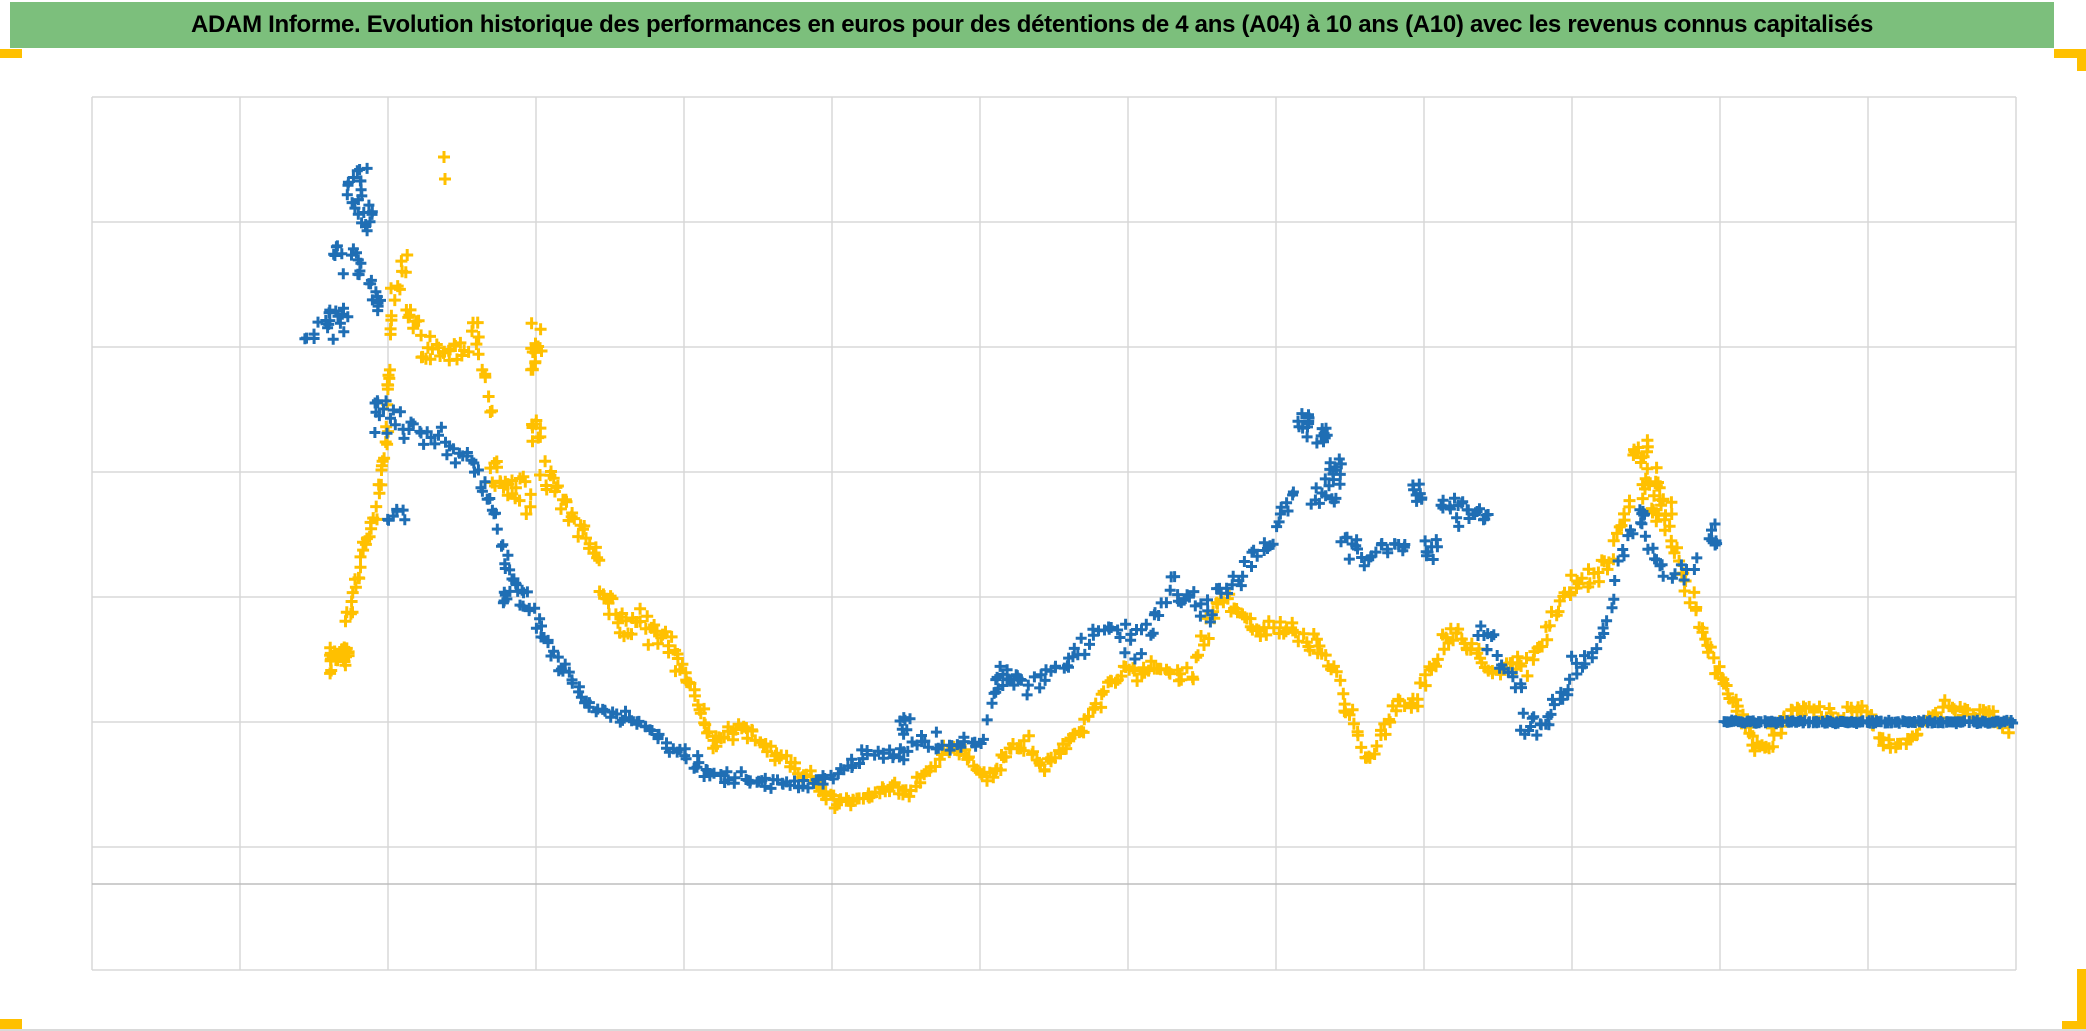 The image size is (2086, 1031). Describe the element at coordinates (1043, 1030) in the screenshot. I see `bottom-rule` at that location.